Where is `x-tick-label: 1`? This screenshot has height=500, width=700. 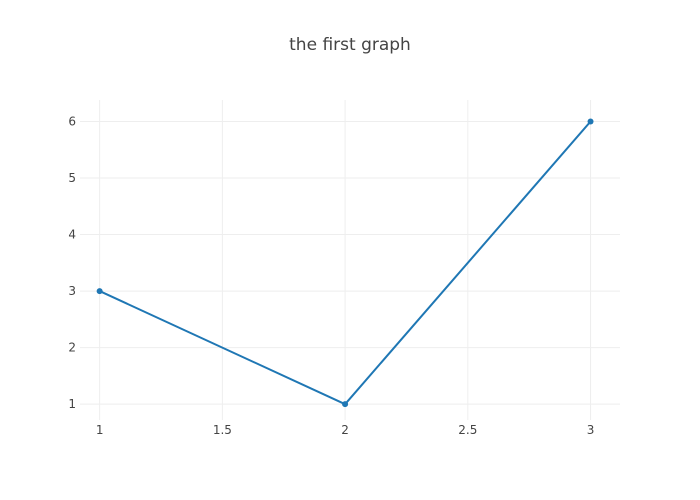
x-tick-label: 1 is located at coordinates (100, 430).